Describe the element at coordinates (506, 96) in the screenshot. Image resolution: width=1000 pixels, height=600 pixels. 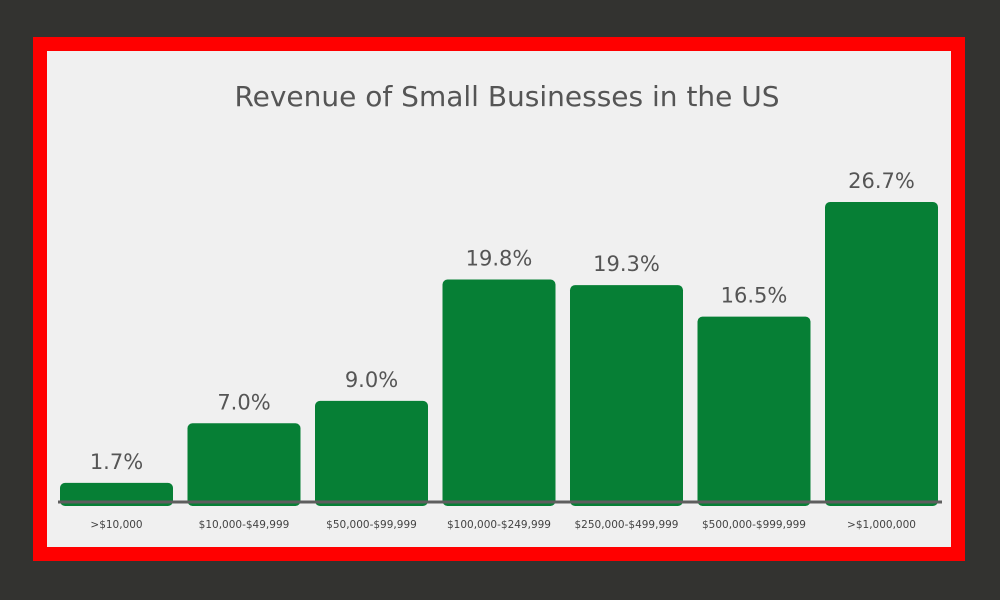
I see `chart-title: Revenue of Small Businesses in the US` at that location.